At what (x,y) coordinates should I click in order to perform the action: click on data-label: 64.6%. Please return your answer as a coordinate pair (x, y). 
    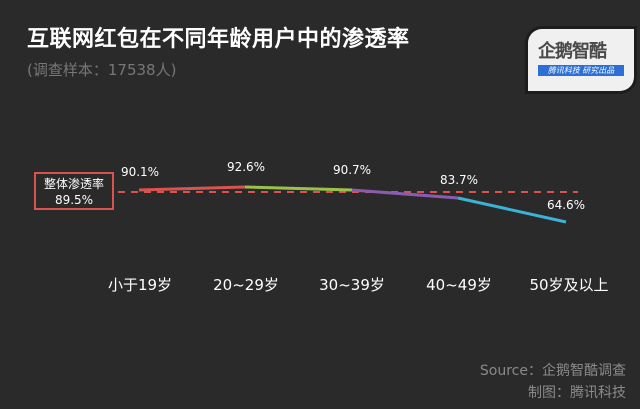
    Looking at the image, I should click on (566, 205).